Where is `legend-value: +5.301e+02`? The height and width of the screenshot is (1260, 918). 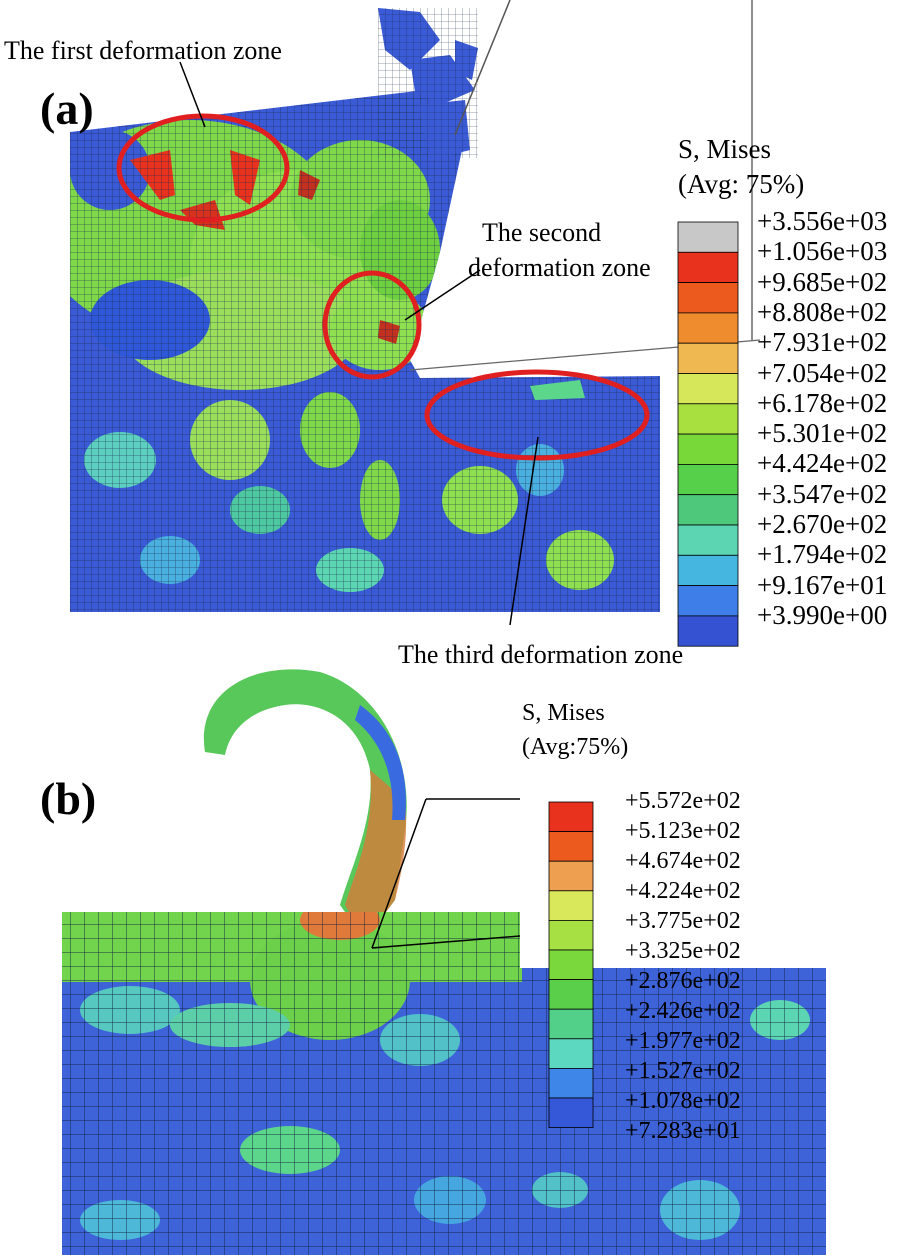 legend-value: +5.301e+02 is located at coordinates (822, 433).